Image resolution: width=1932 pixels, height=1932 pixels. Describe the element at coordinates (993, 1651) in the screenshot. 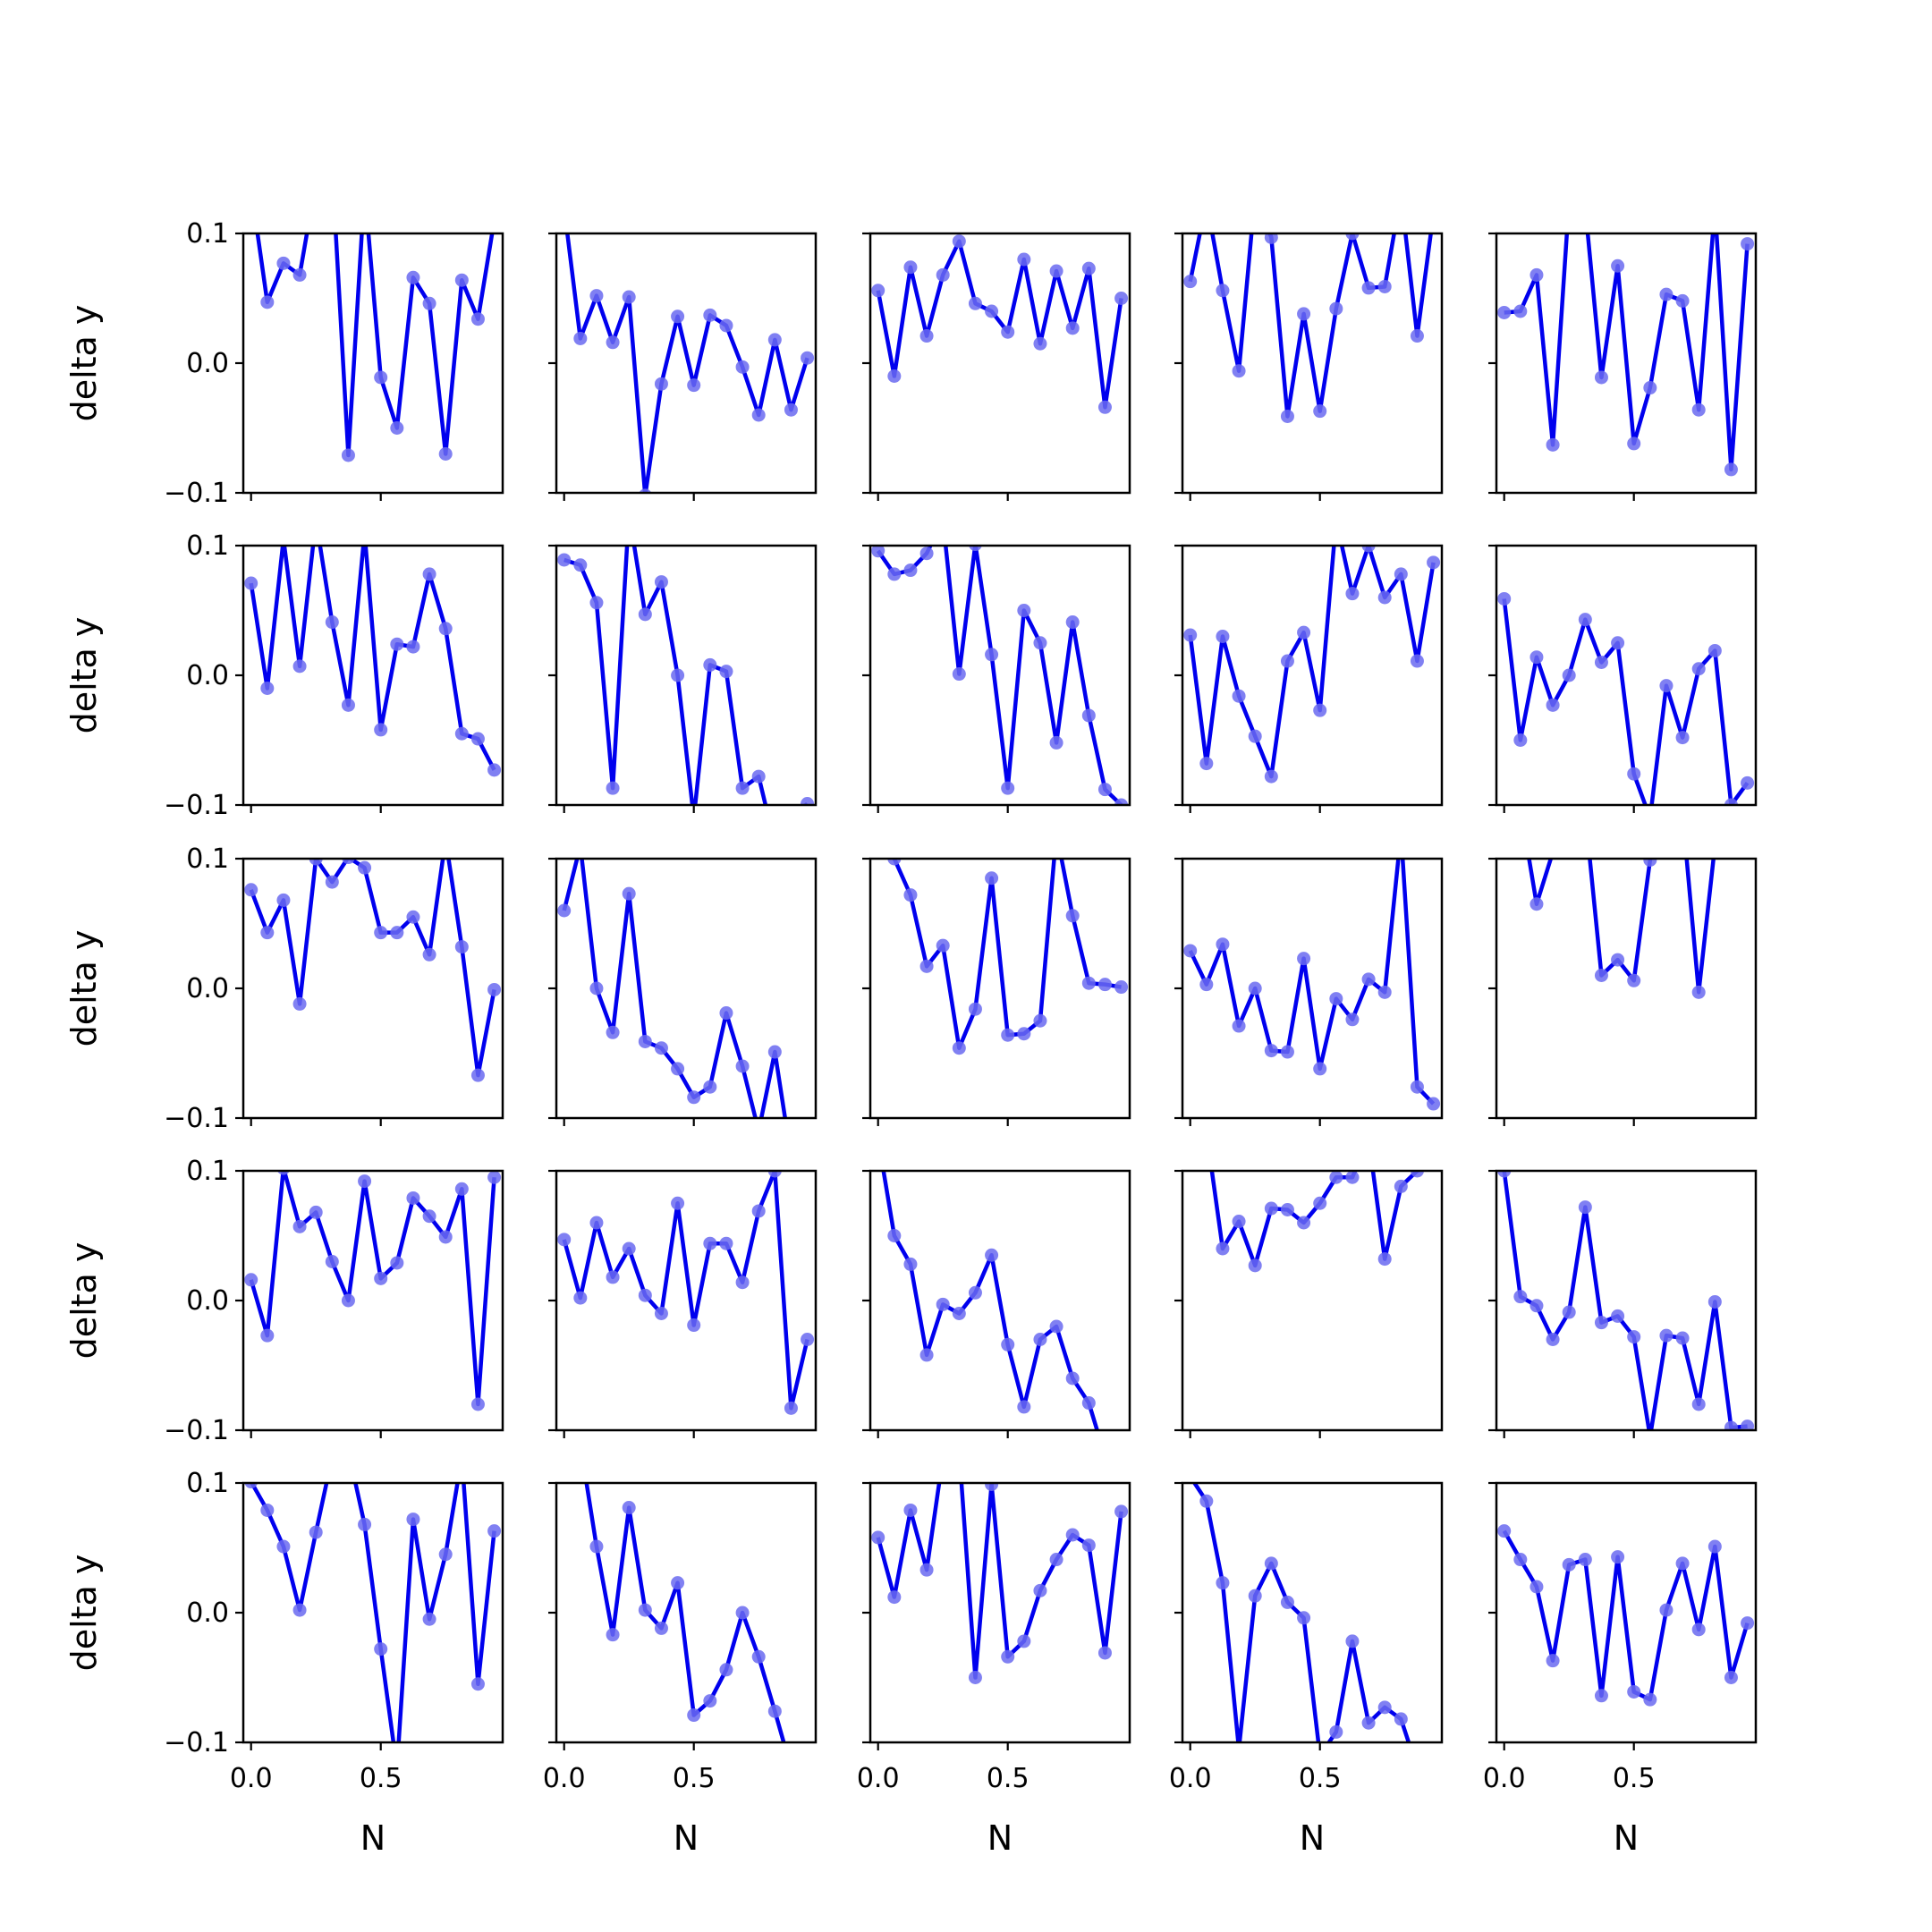

I see `subplot-5-3: 0.0 0.5 N` at that location.